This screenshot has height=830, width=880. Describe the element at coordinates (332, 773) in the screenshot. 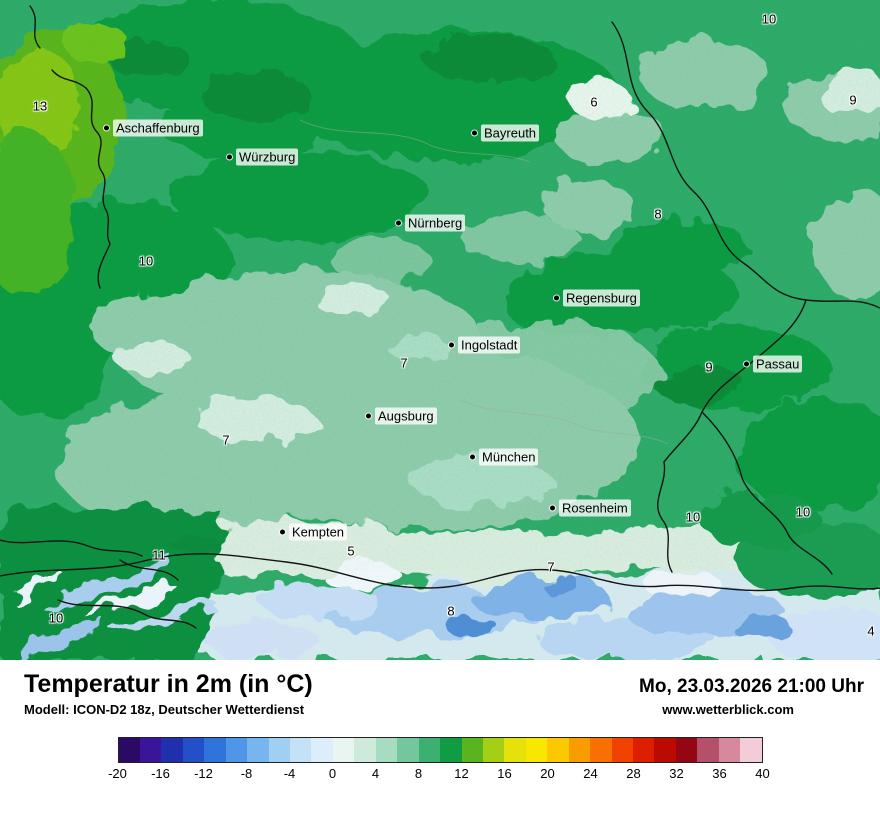

I see `colorbar-tick-label: 0` at that location.